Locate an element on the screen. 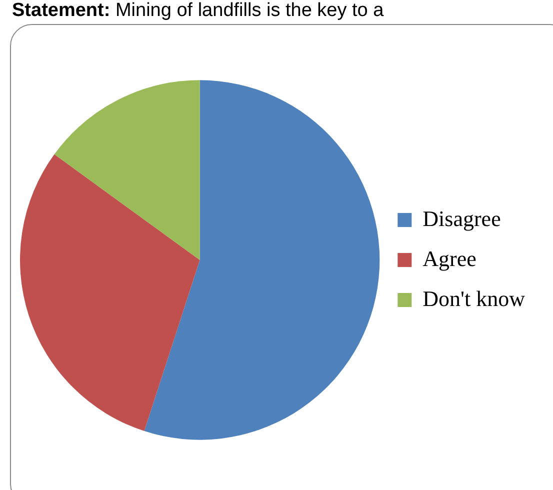 The height and width of the screenshot is (490, 553). legend-label: Disagree is located at coordinates (461, 218).